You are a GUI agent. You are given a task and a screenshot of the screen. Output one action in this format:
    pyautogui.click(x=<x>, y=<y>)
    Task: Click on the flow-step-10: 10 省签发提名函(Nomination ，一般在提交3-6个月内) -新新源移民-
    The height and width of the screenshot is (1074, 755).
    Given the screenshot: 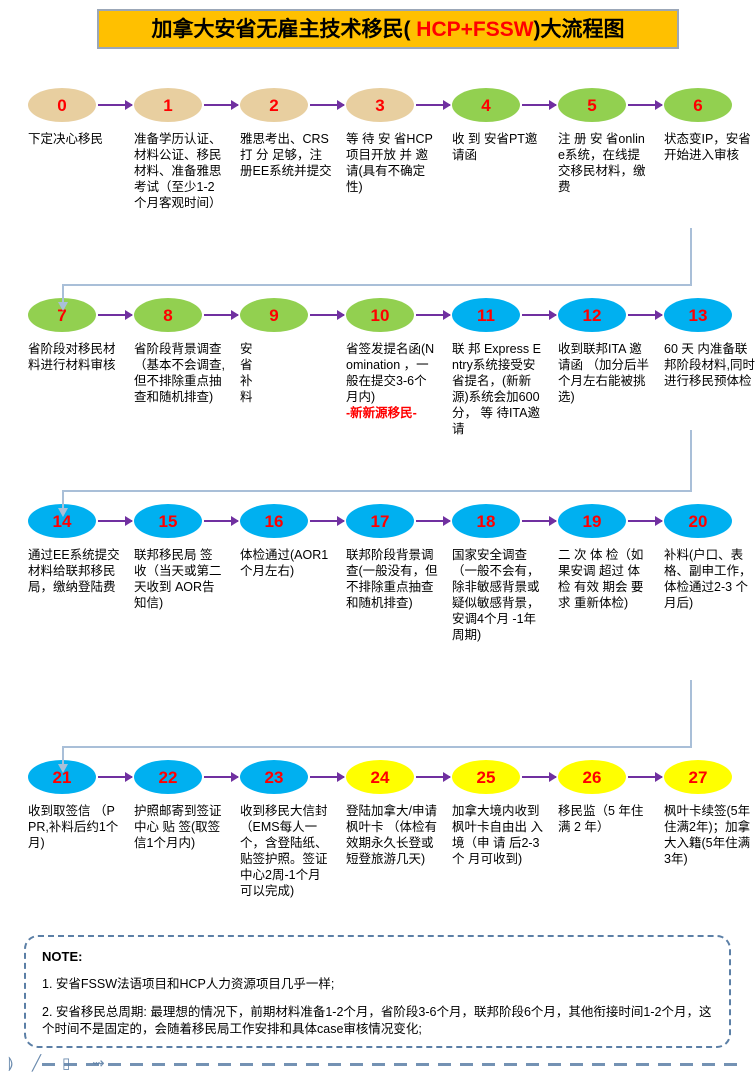 What is the action you would take?
    pyautogui.click(x=399, y=359)
    